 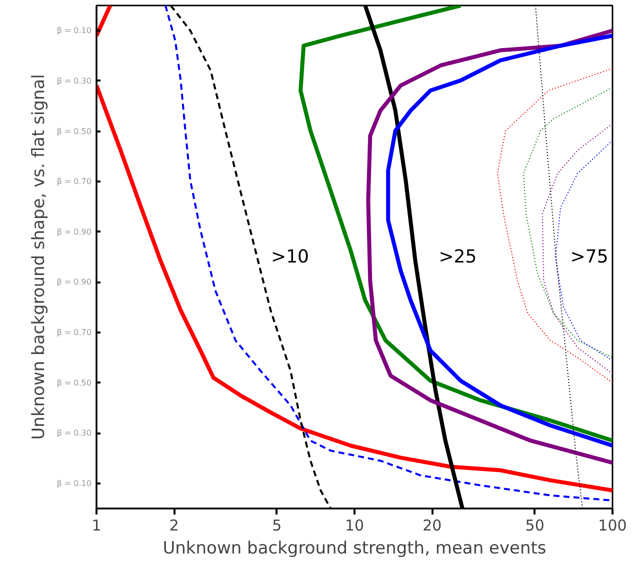 What do you see at coordinates (432, 525) in the screenshot?
I see `x-tick-label: 20` at bounding box center [432, 525].